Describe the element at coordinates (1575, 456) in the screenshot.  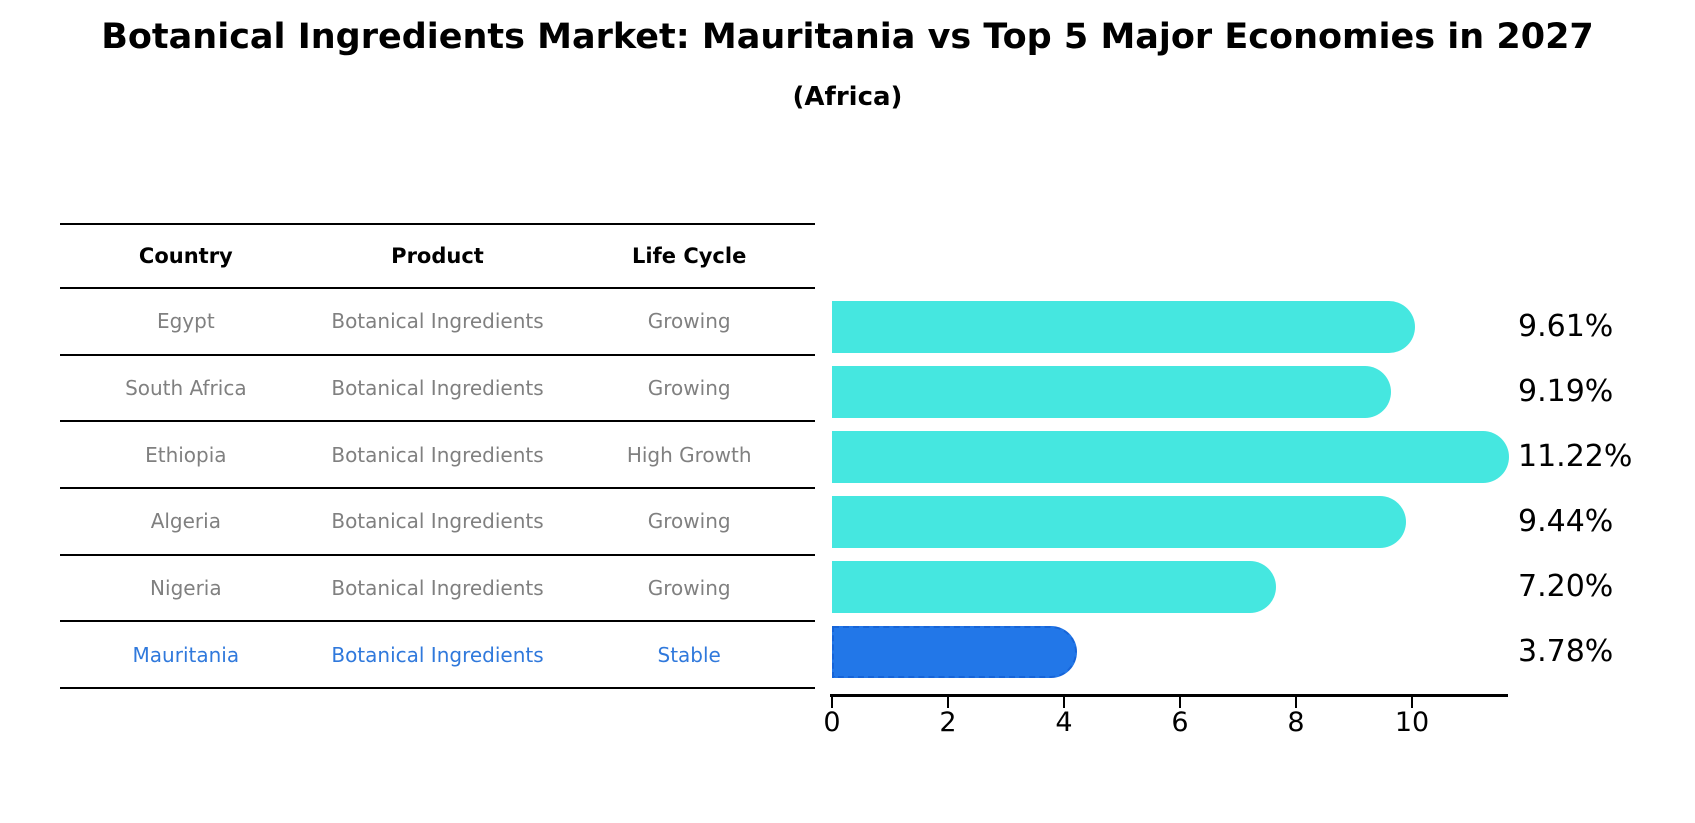
I see `value-label-ethiopia: 11.22%` at that location.